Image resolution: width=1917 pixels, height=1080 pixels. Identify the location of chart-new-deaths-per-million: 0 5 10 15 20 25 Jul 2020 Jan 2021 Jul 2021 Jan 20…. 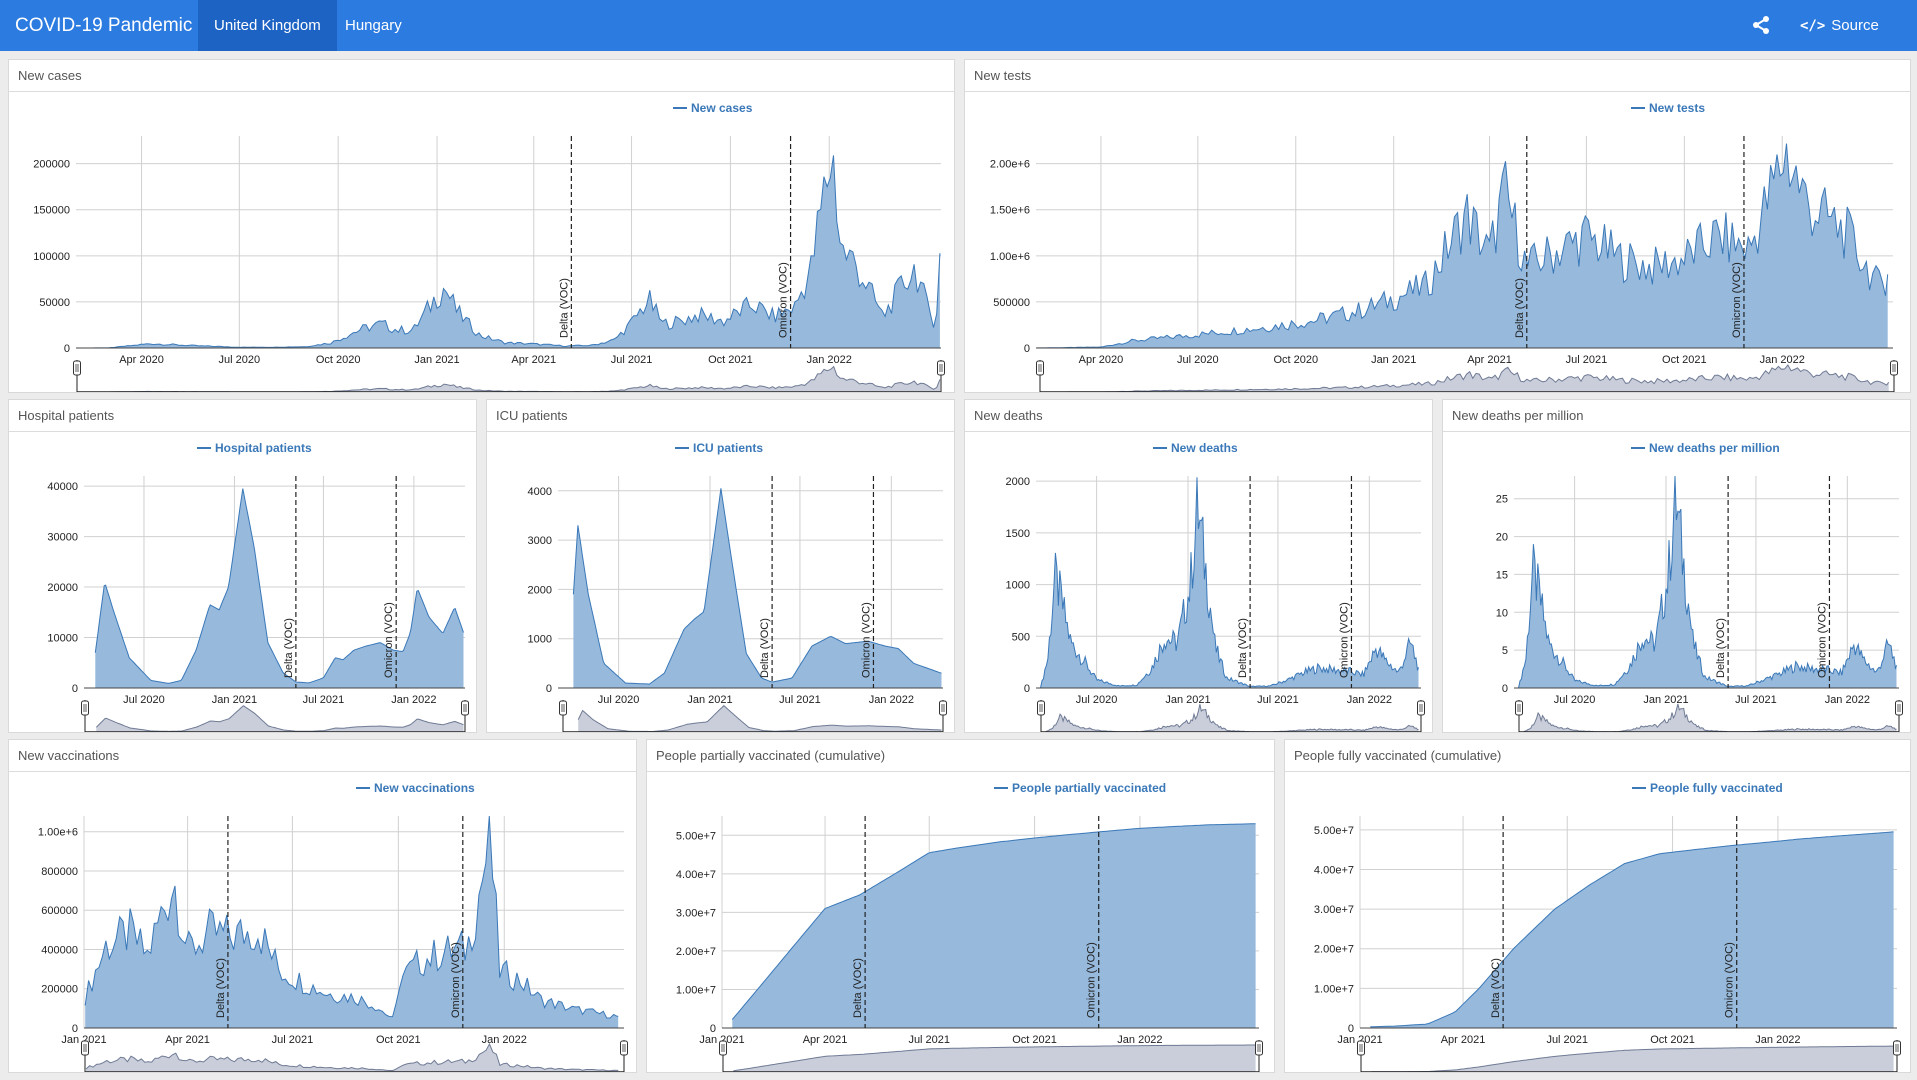
(1676, 582).